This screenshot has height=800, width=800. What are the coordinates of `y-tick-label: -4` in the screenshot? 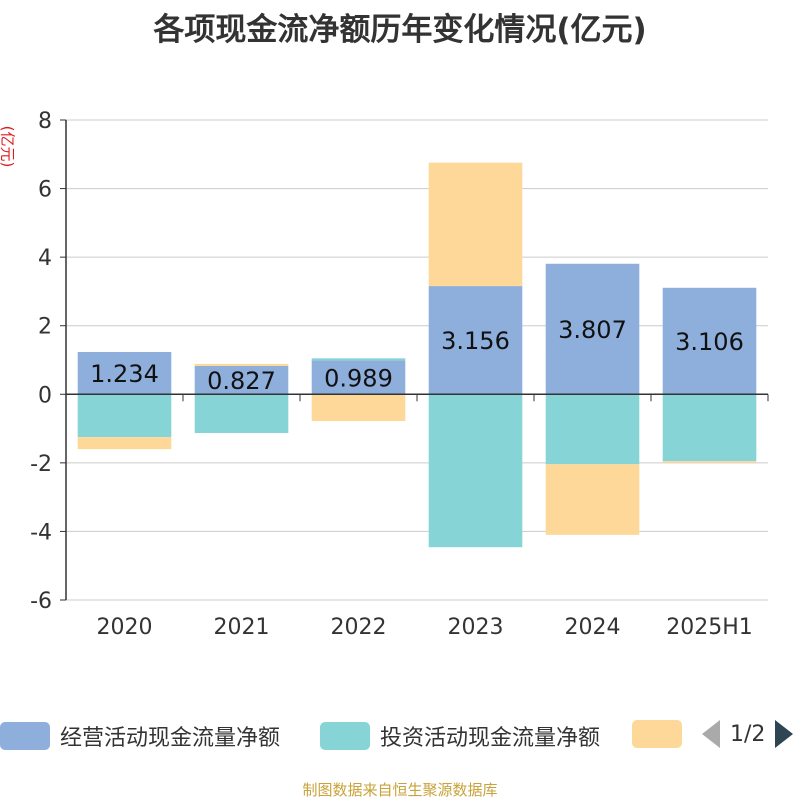 It's located at (41, 532).